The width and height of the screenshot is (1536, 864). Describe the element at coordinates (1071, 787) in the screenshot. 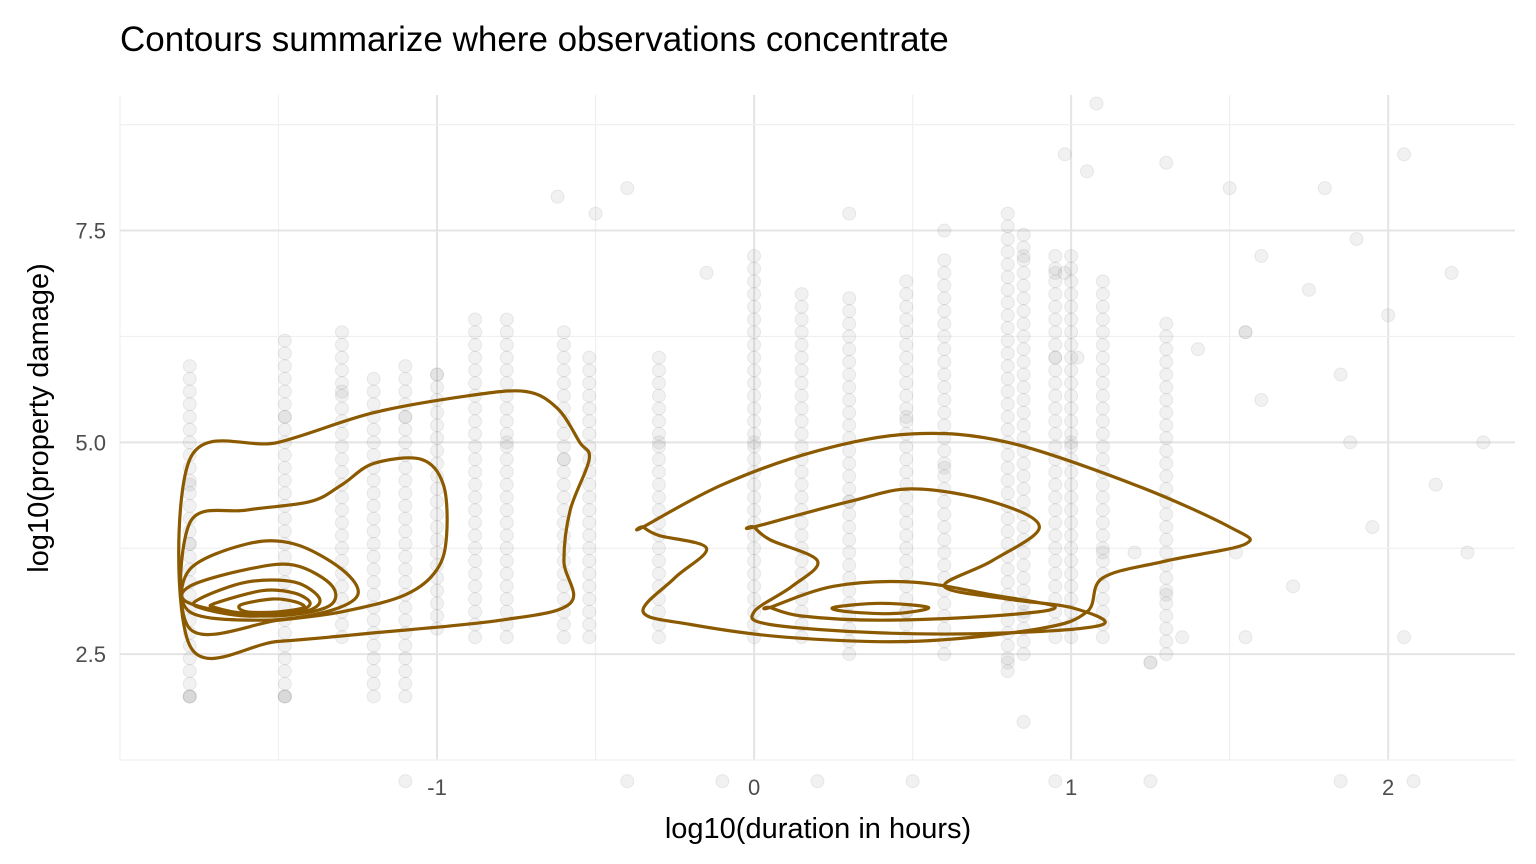

I see `x-tick-label: 1` at that location.